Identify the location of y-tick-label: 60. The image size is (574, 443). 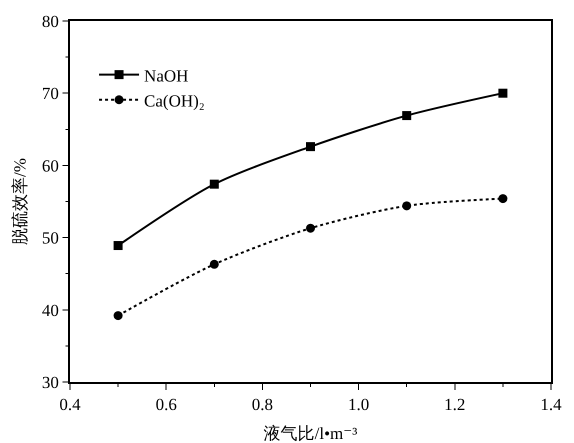
(50, 166).